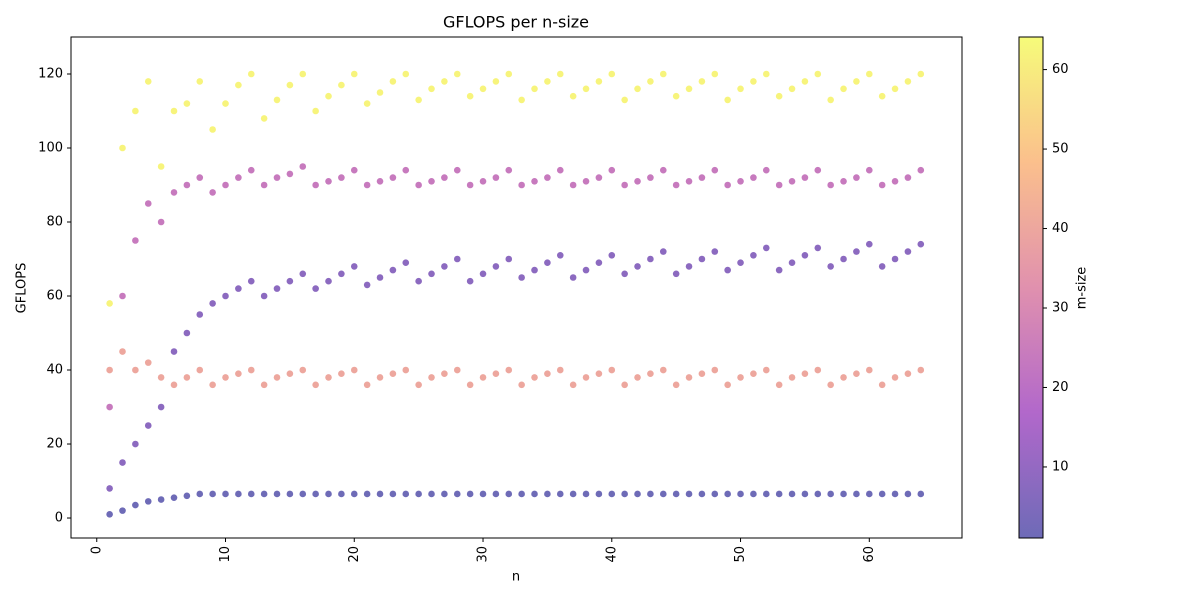  What do you see at coordinates (483, 554) in the screenshot?
I see `x-tick-label: 30` at bounding box center [483, 554].